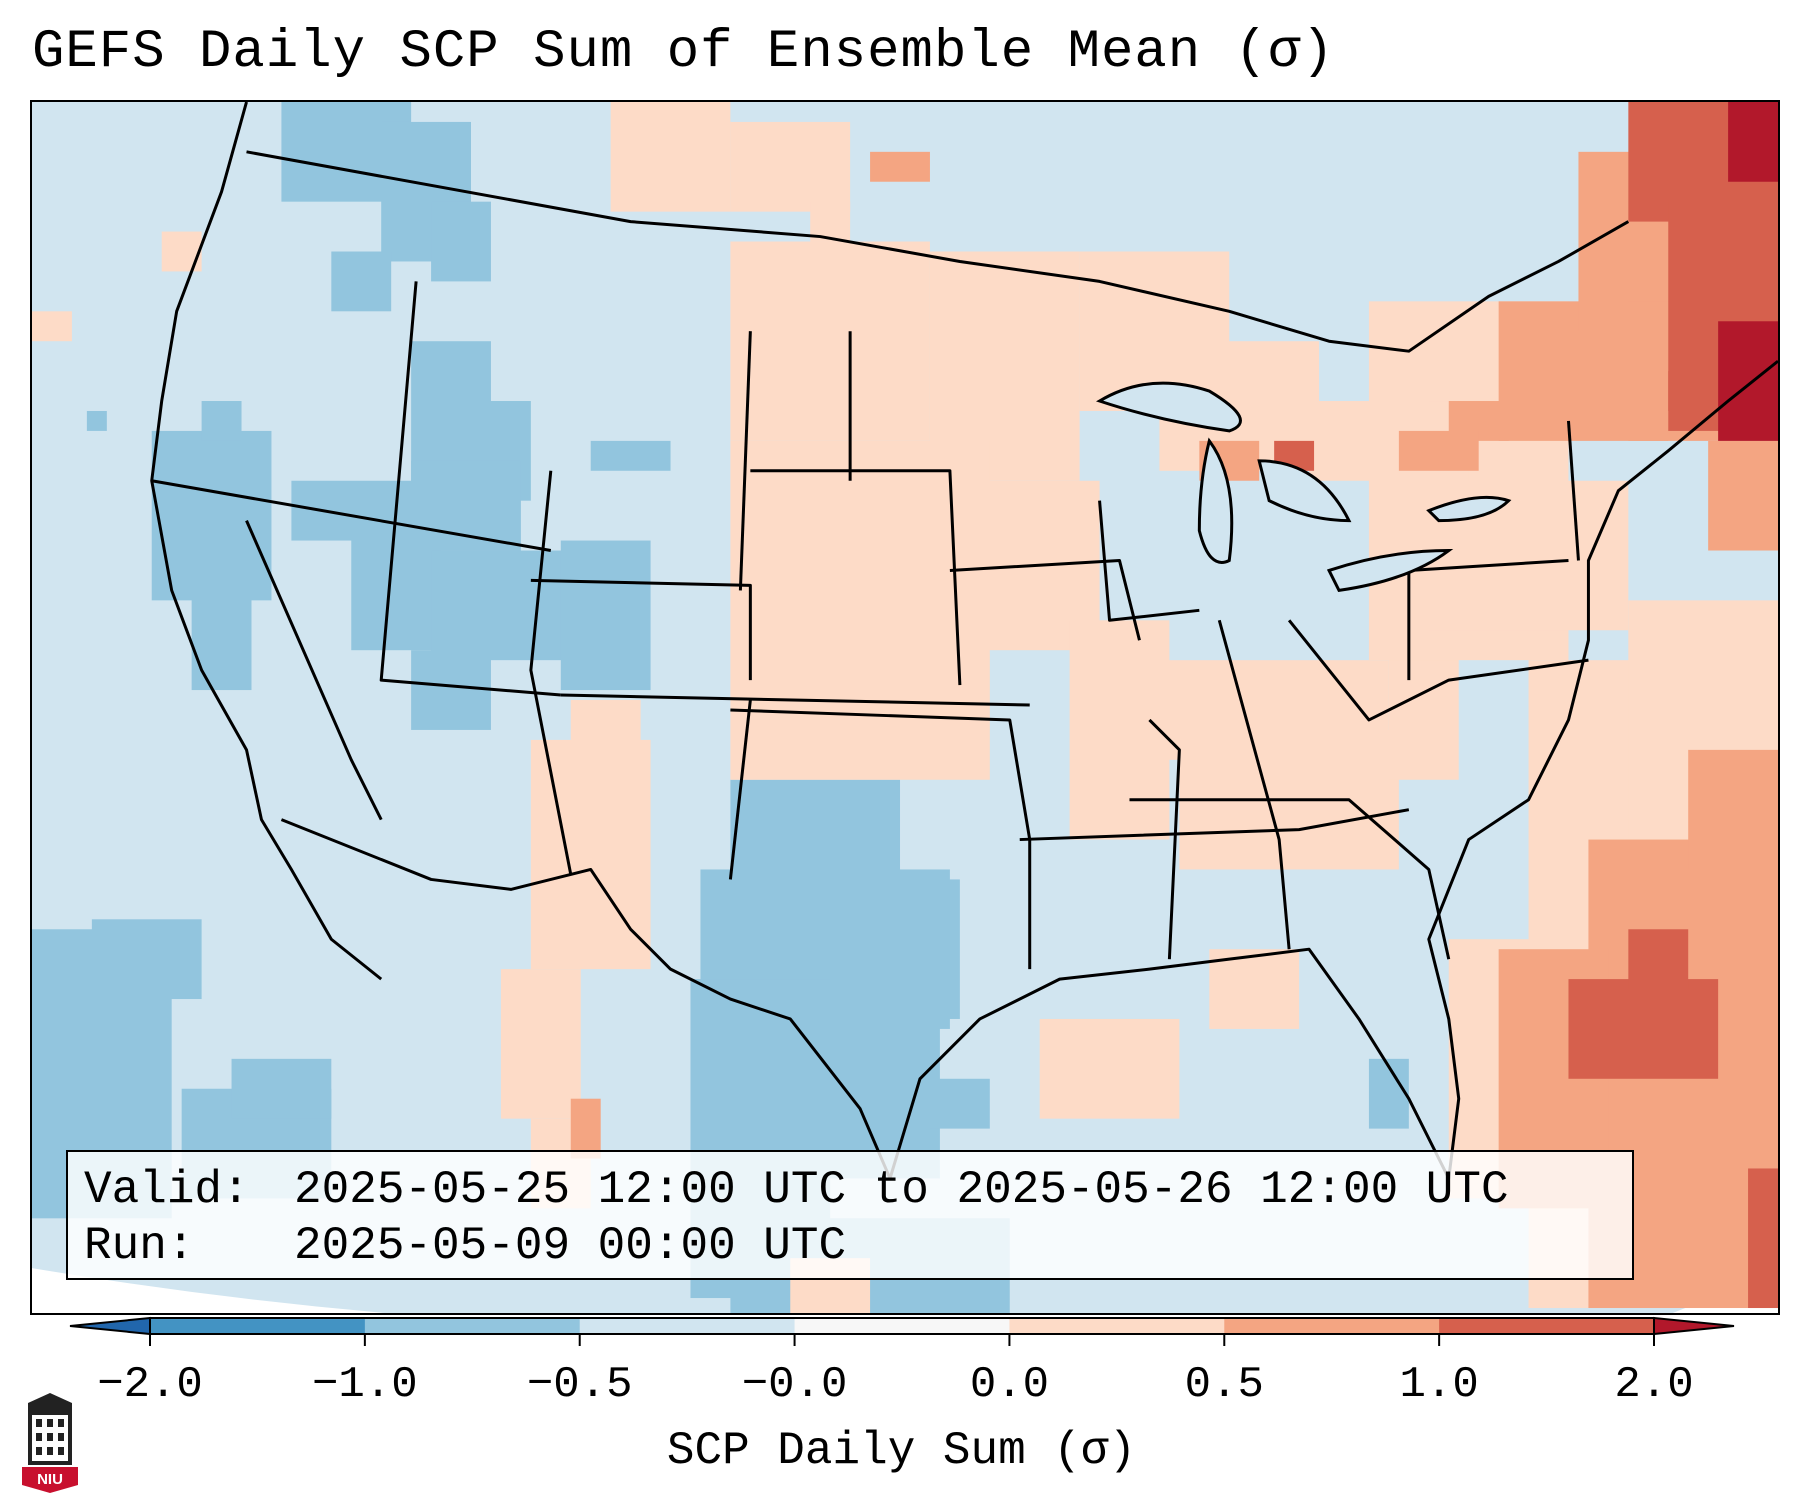 The image size is (1803, 1506). What do you see at coordinates (1224, 1385) in the screenshot?
I see `colorbar-tick-label: 0.5` at bounding box center [1224, 1385].